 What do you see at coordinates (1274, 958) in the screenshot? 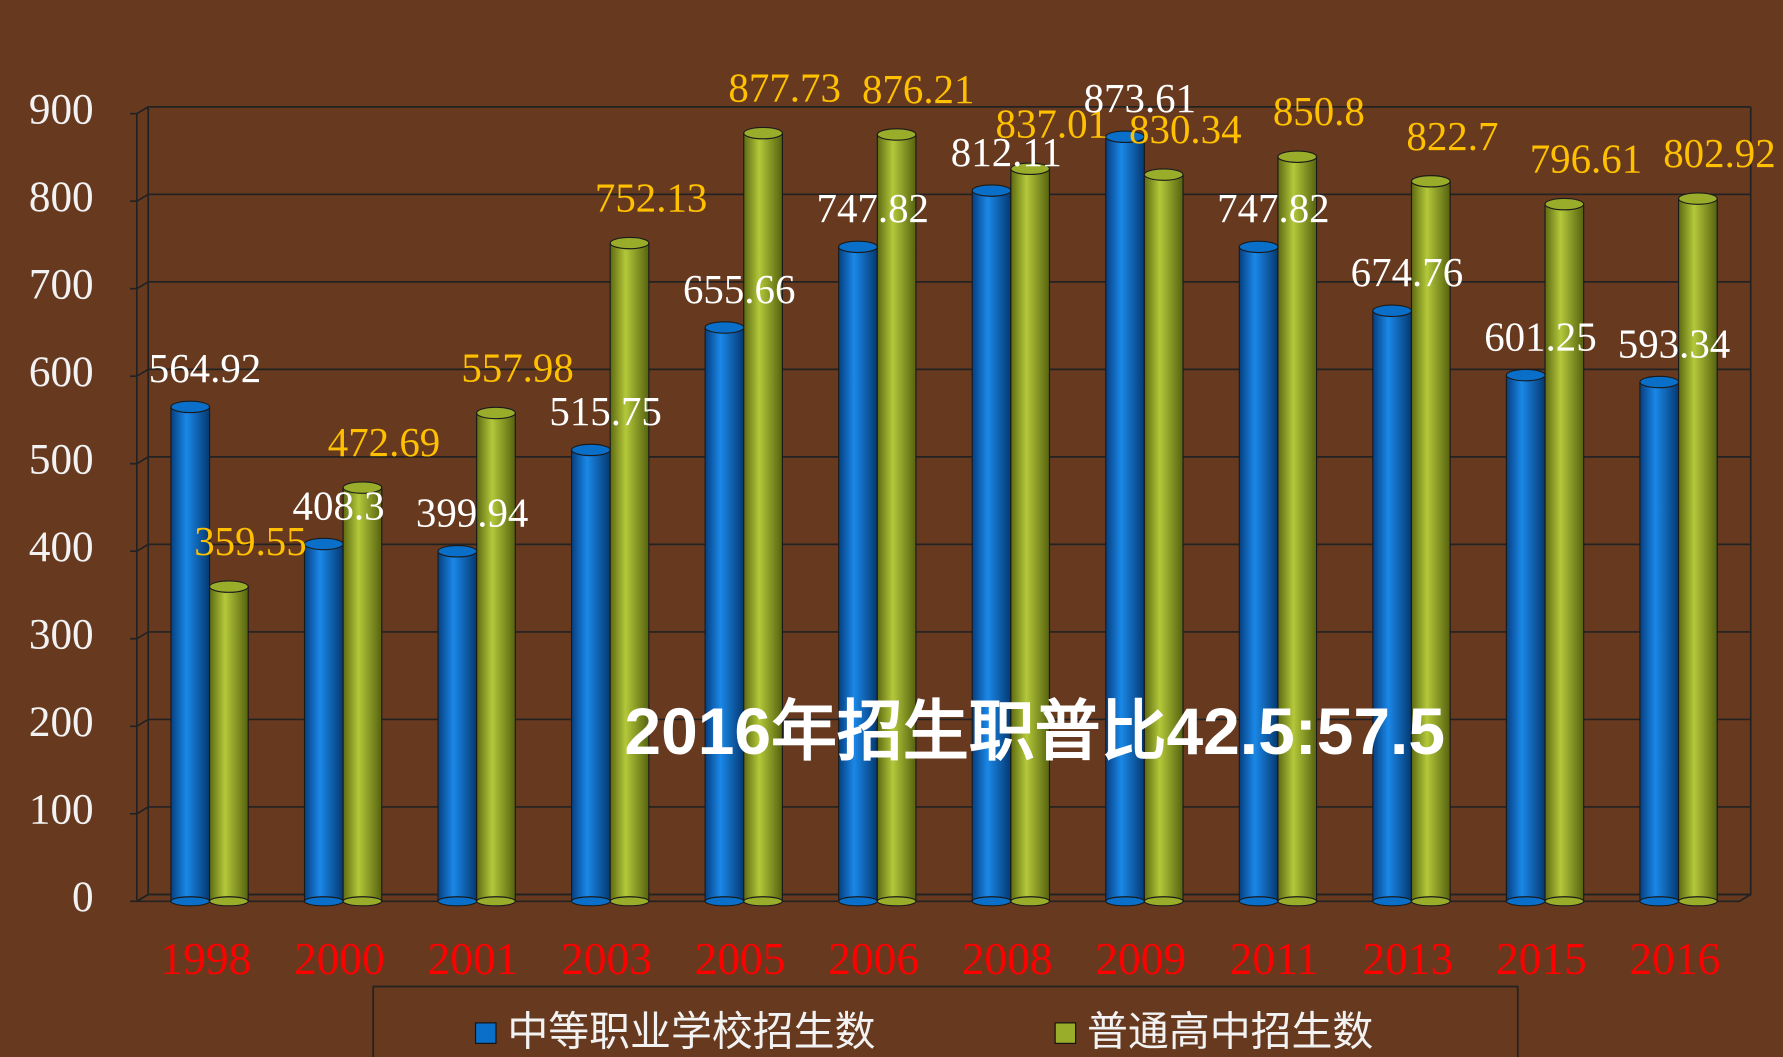
I see `x-tick-label: 2011` at bounding box center [1274, 958].